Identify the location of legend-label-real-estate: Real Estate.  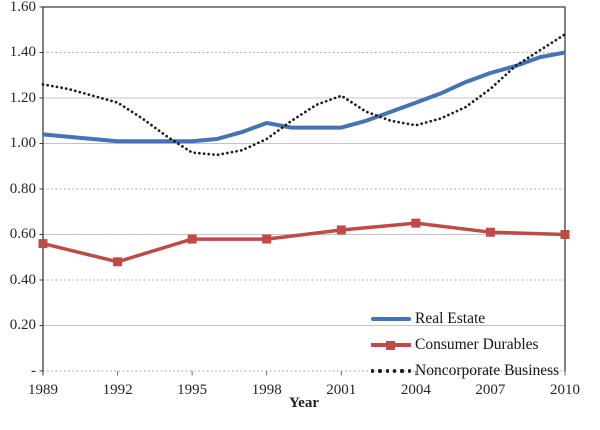
(450, 318).